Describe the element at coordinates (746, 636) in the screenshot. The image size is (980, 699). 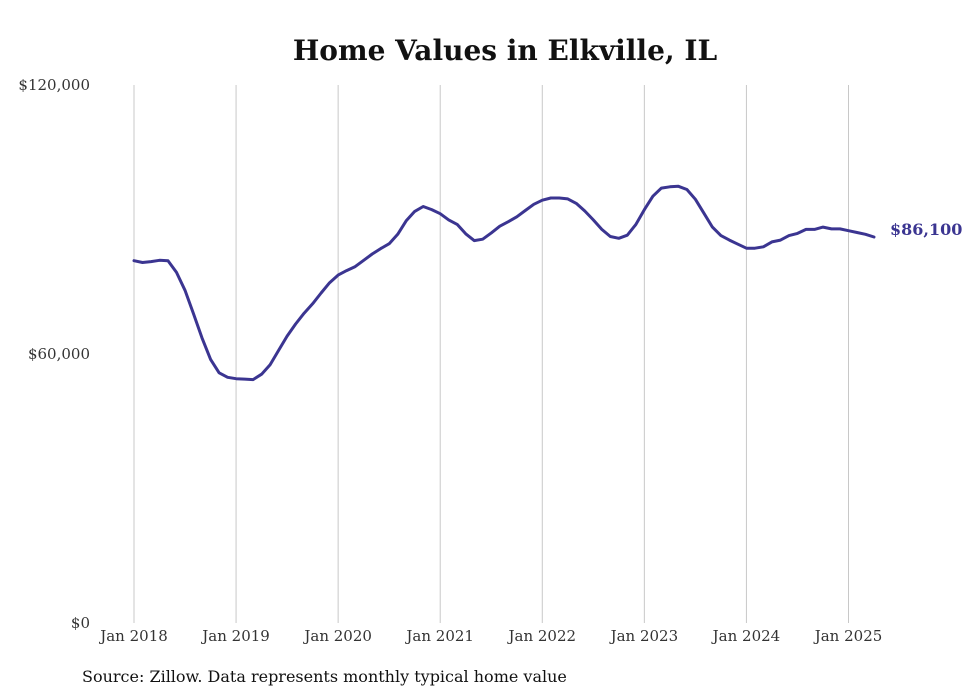
I see `x-tick-label: Jan 2024` at that location.